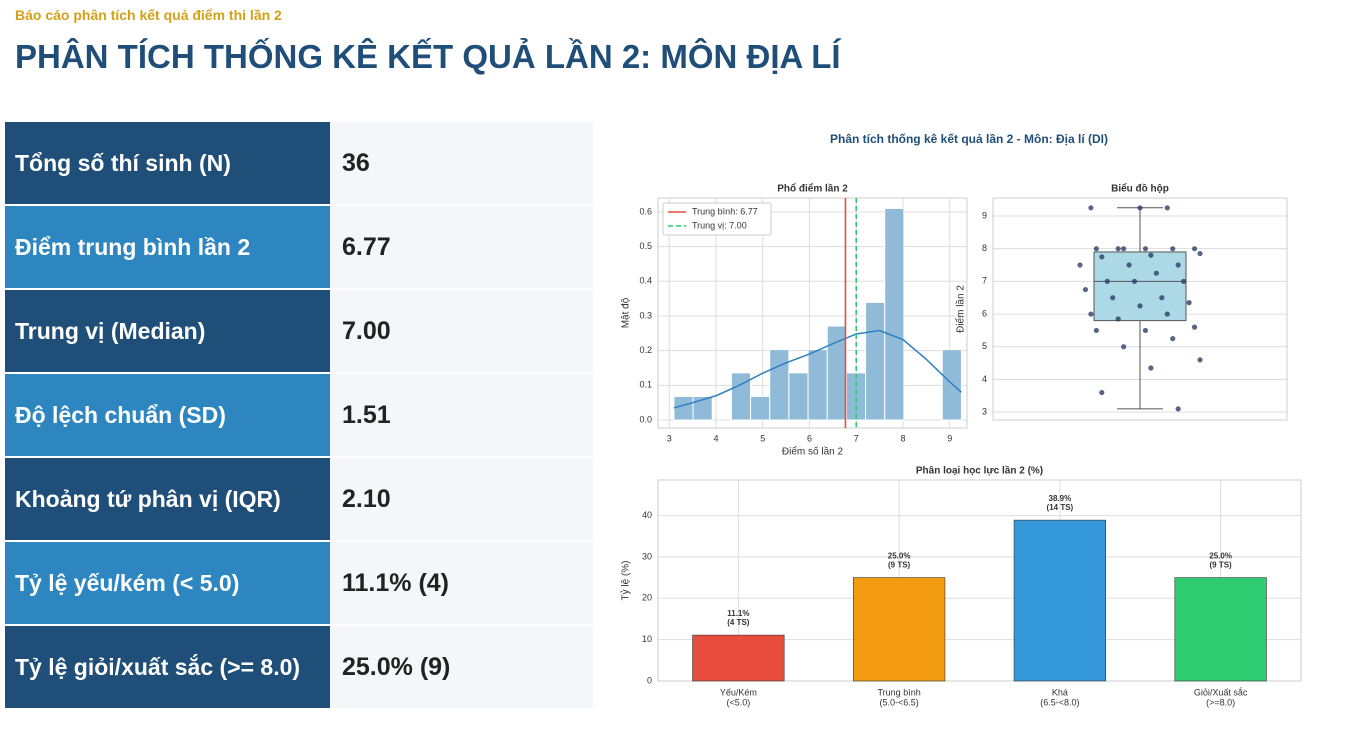  What do you see at coordinates (167, 164) in the screenshot?
I see `stat-label: Tổng số thí sinh (N)` at bounding box center [167, 164].